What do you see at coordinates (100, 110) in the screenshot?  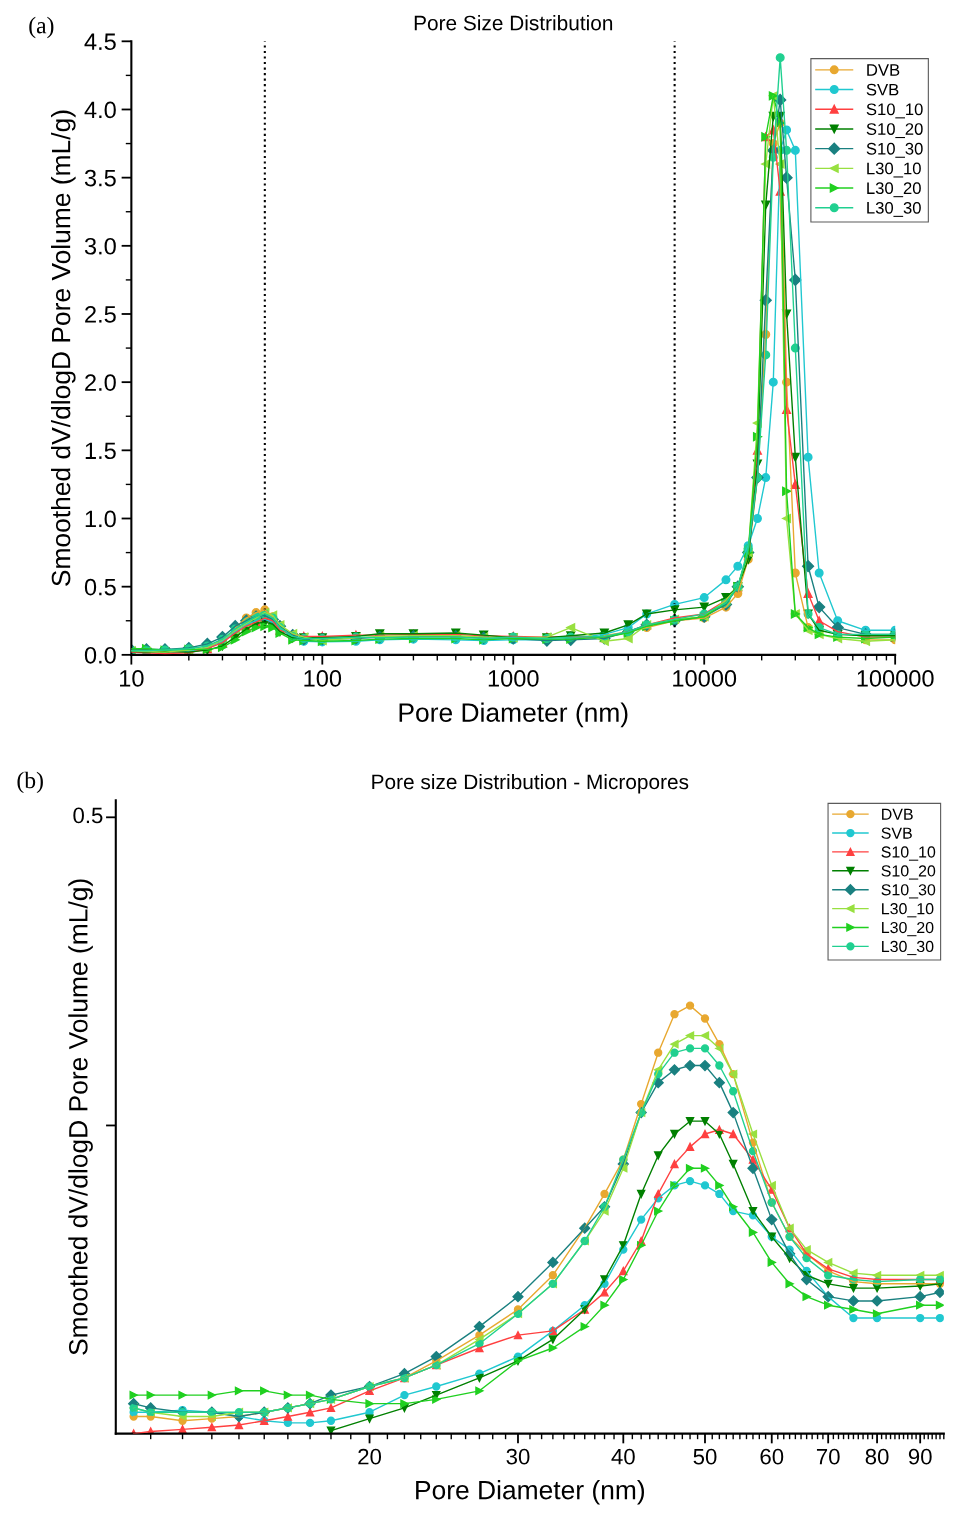 I see `y-tick-label: 4.0` at bounding box center [100, 110].